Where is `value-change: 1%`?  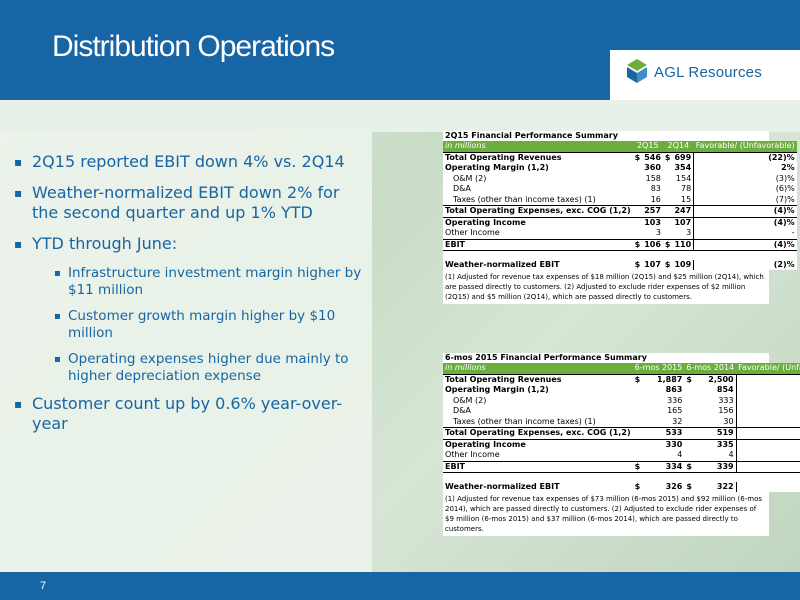
value-change: 1% is located at coordinates (768, 390).